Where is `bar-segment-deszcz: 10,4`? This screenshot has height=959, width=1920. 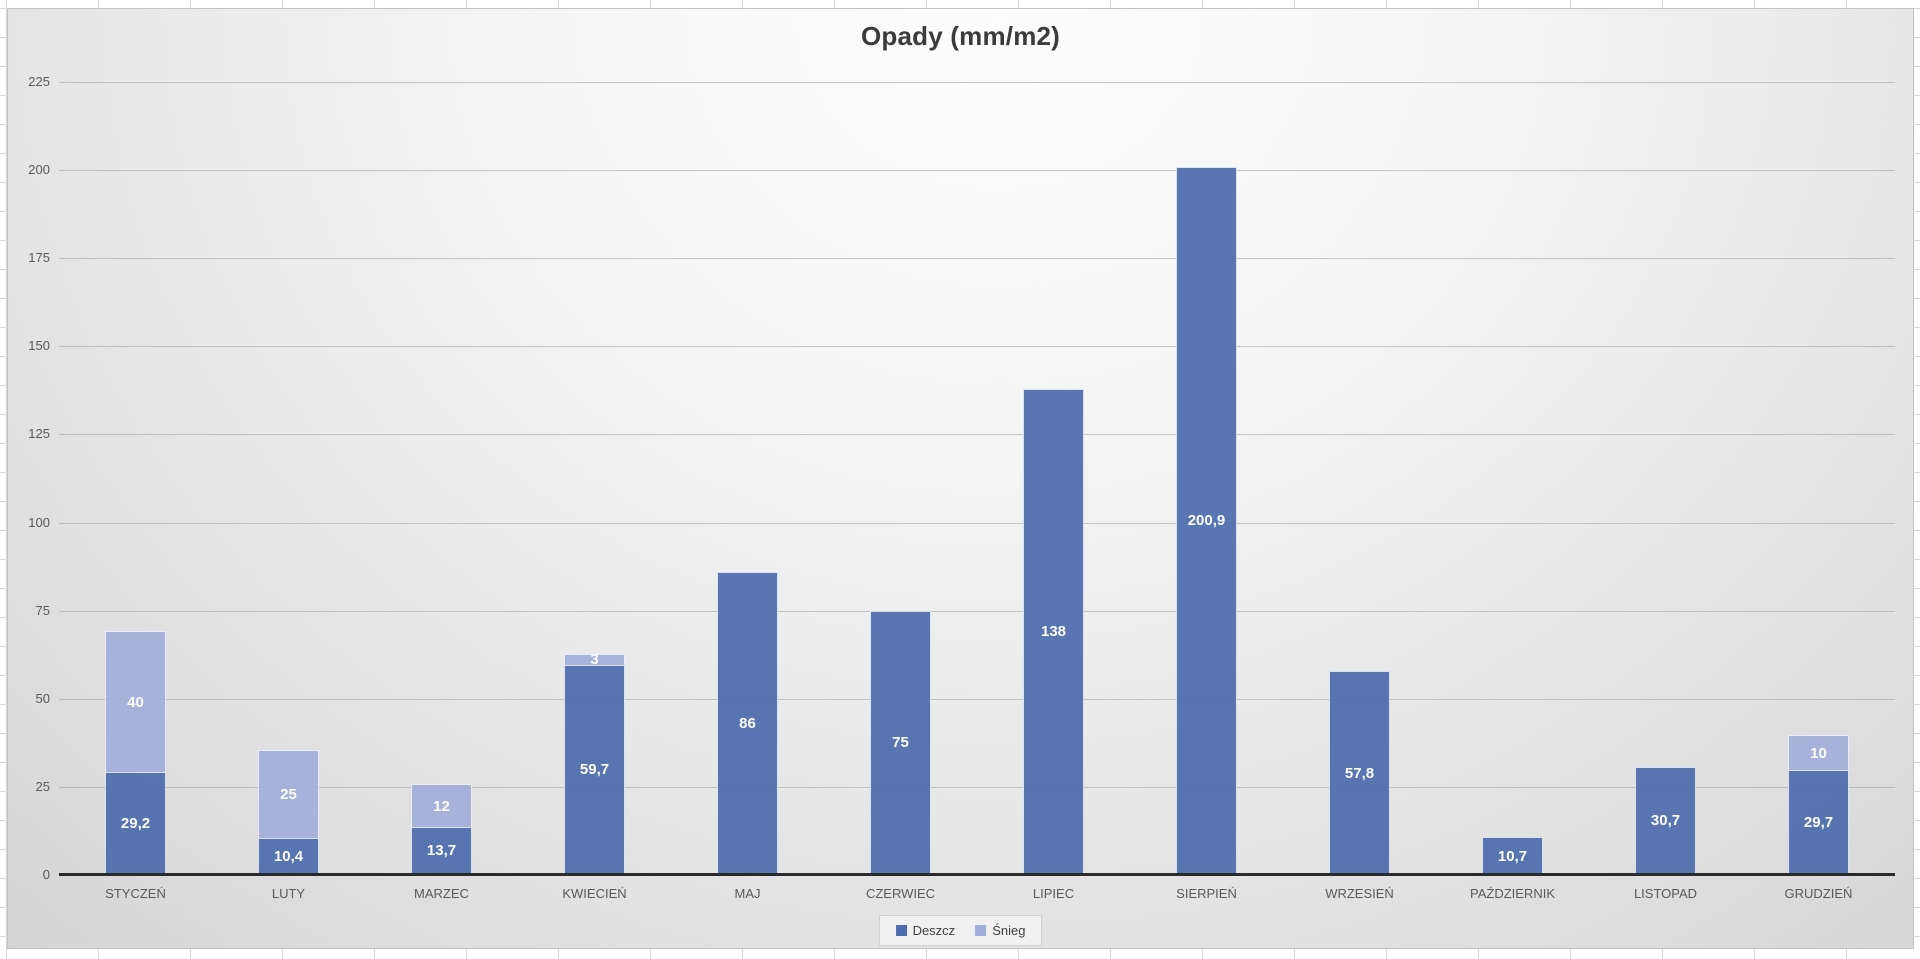 bar-segment-deszcz: 10,4 is located at coordinates (288, 856).